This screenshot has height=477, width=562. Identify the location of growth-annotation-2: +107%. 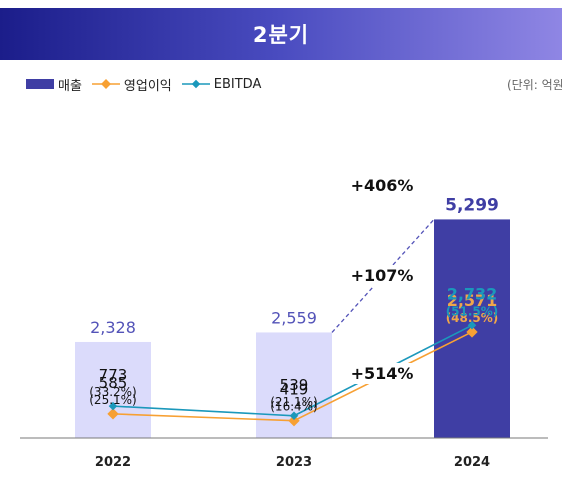
(382, 275).